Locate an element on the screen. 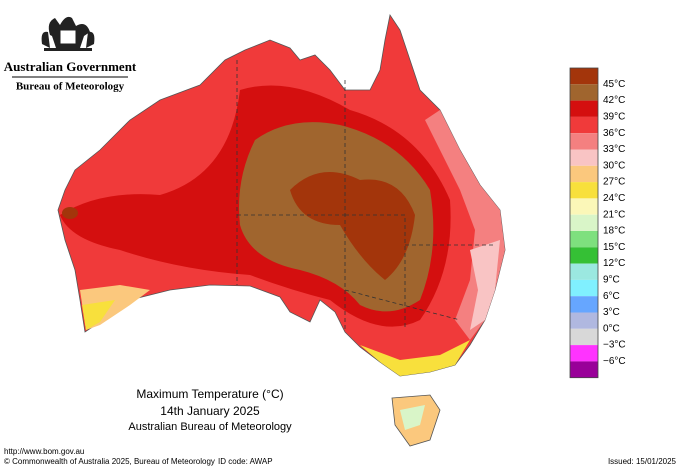 This screenshot has width=680, height=467. footer-id: ID code: AWAP is located at coordinates (245, 461).